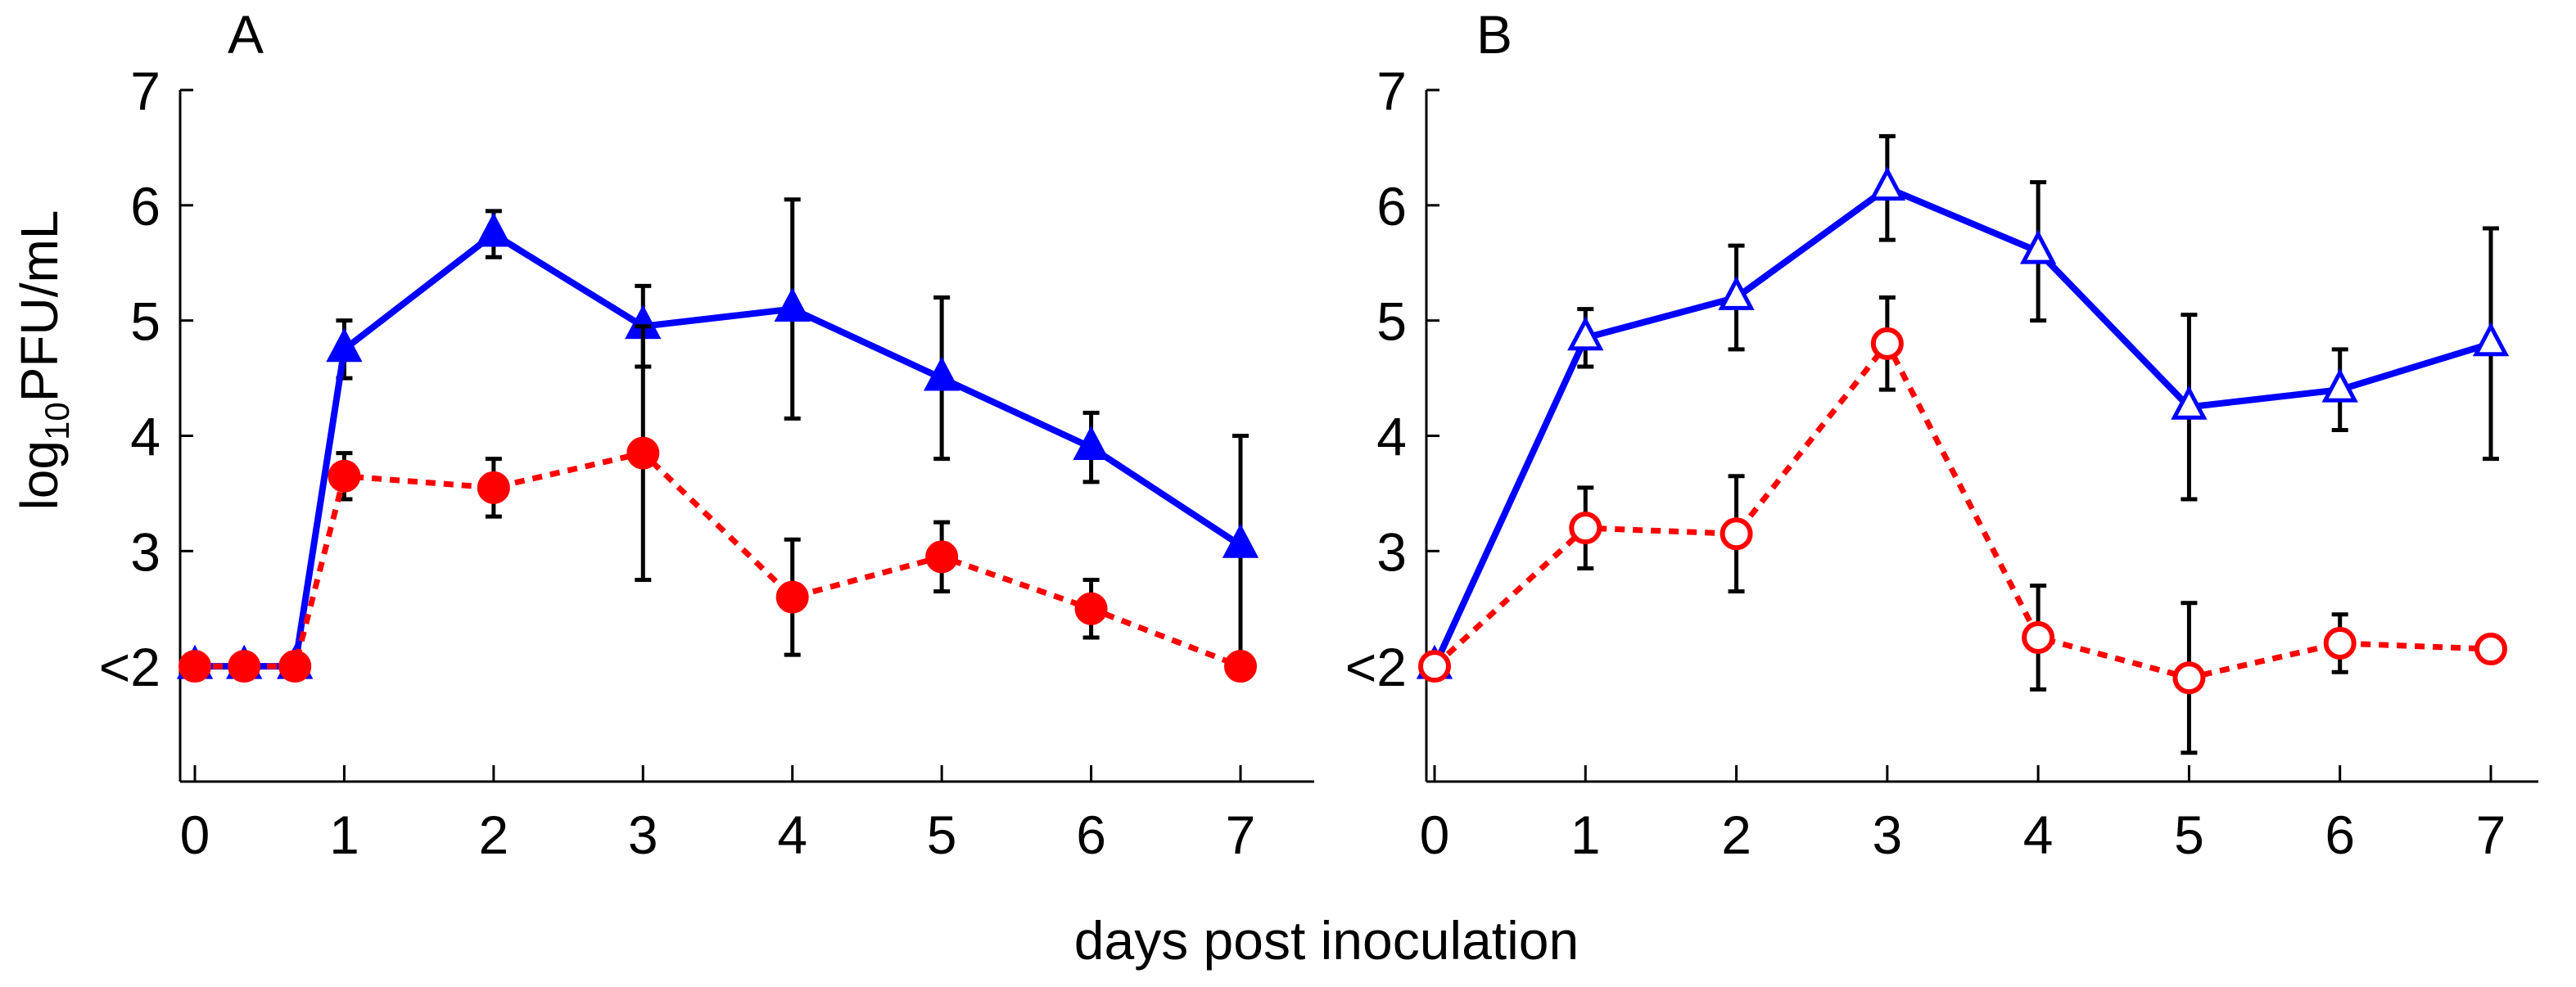 The image size is (2576, 987). I want to click on y-axis-label-rest: PFU/mL, so click(39, 306).